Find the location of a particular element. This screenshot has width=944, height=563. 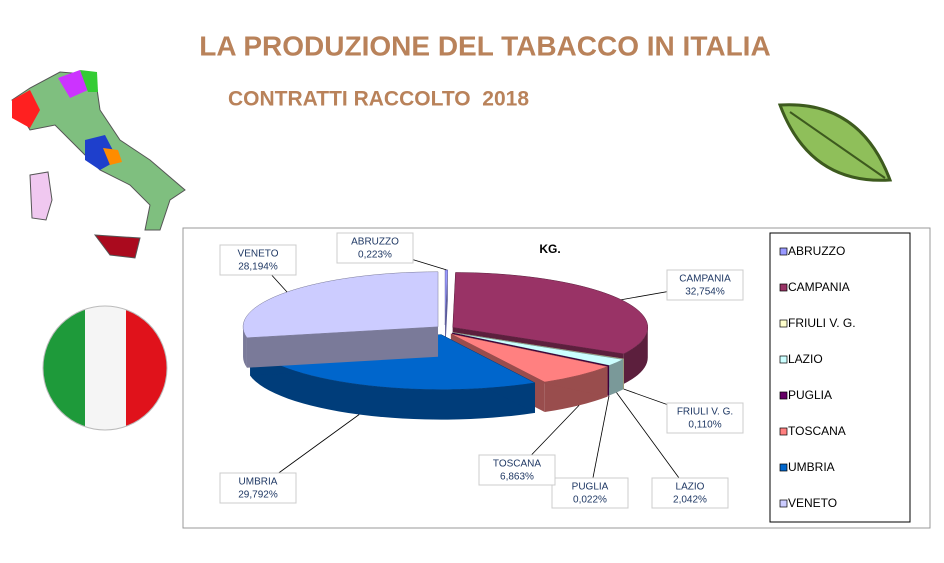

callout-value: 0,223% is located at coordinates (375, 255).